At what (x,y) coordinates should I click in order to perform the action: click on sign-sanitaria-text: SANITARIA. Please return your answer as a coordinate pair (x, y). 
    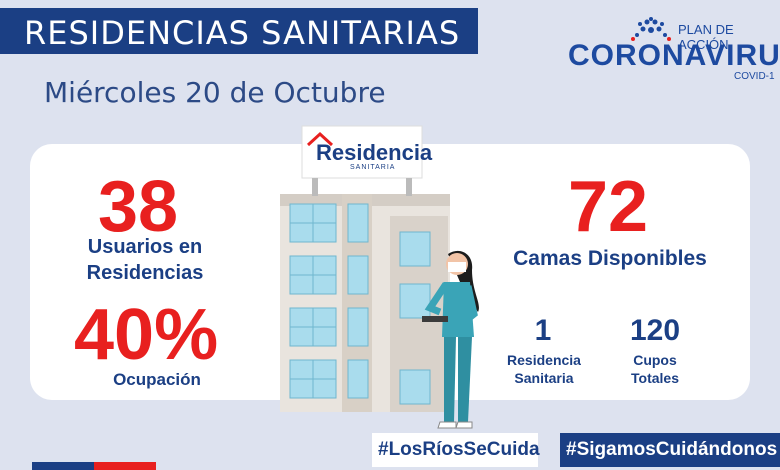
    Looking at the image, I should click on (373, 167).